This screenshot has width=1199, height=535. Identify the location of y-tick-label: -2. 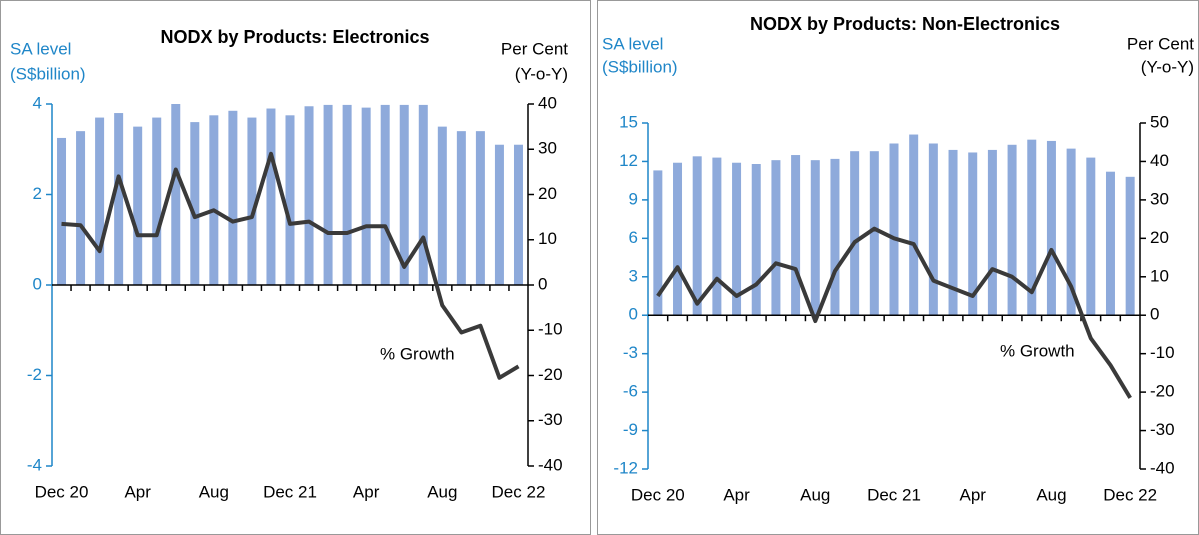
(34, 374).